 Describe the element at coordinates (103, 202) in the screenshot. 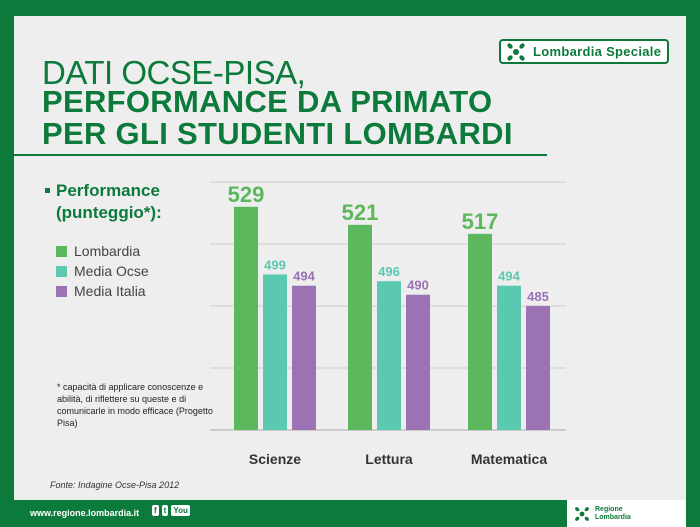

I see `legend-heading: Performance (punteggio*):` at that location.